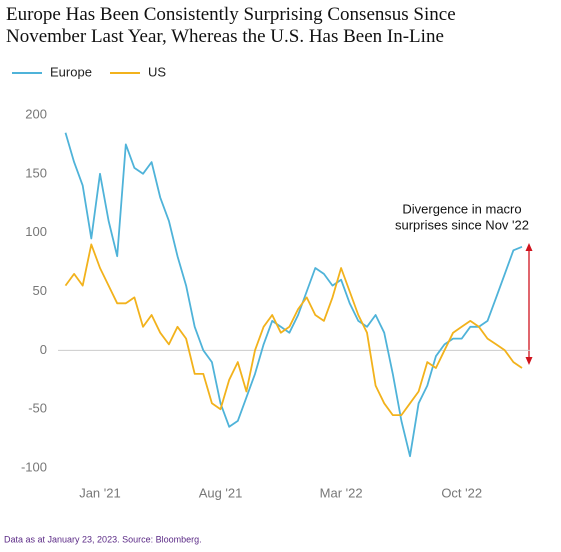  What do you see at coordinates (43, 349) in the screenshot?
I see `y-tick-label: 0` at bounding box center [43, 349].